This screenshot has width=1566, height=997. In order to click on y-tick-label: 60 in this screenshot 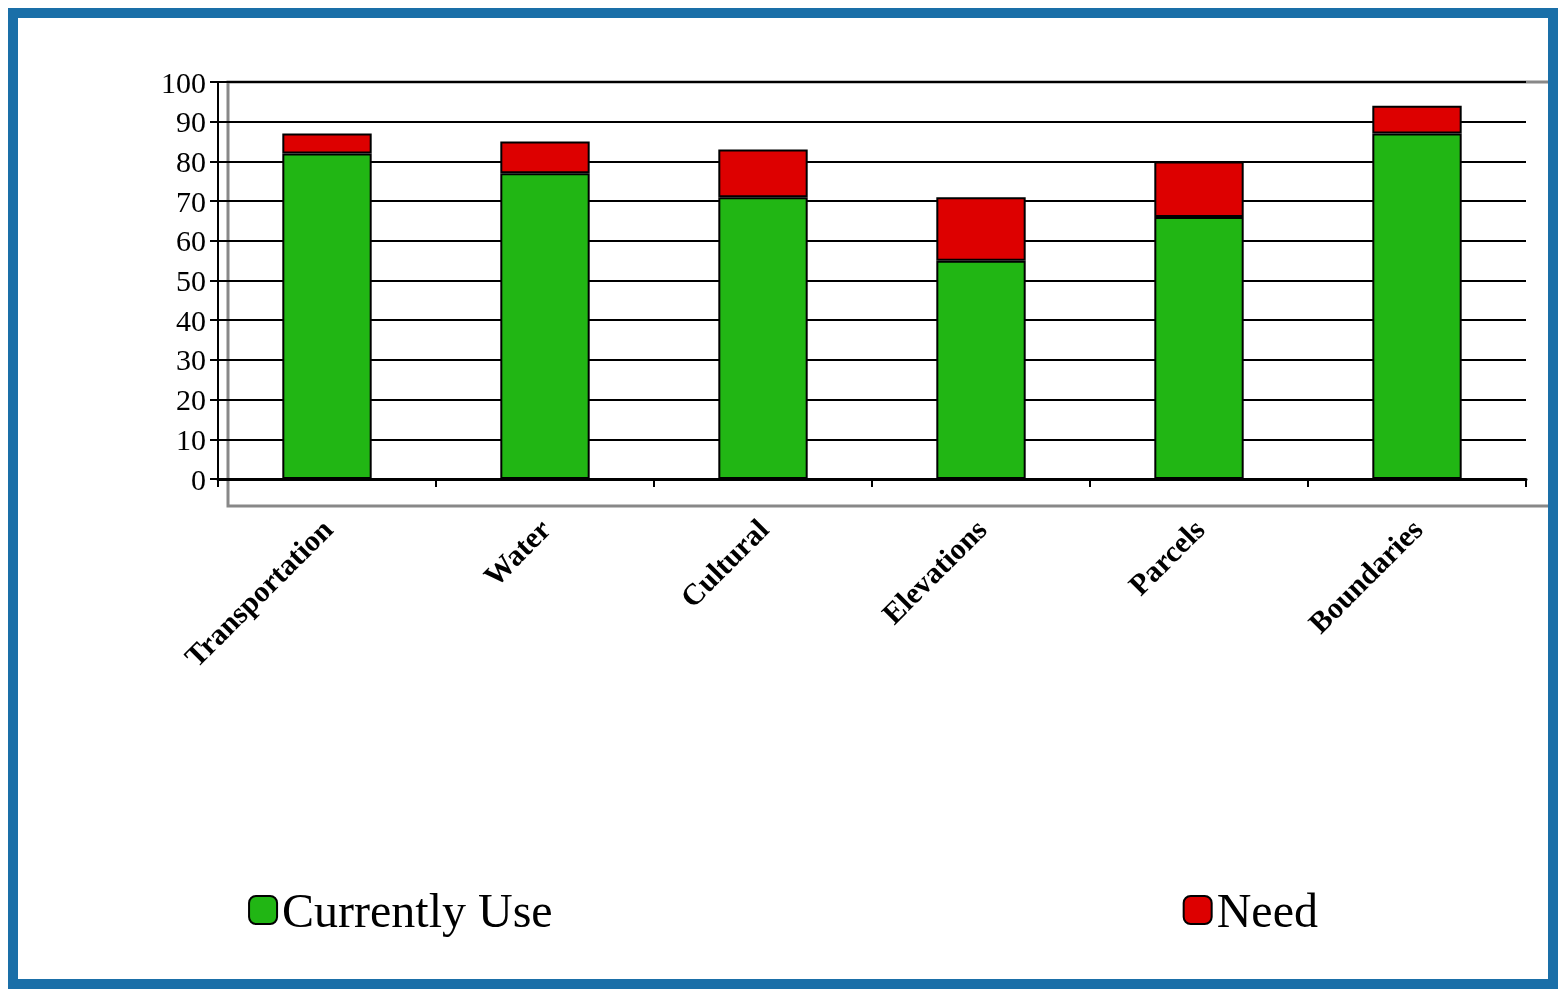, I will do `click(191, 241)`.